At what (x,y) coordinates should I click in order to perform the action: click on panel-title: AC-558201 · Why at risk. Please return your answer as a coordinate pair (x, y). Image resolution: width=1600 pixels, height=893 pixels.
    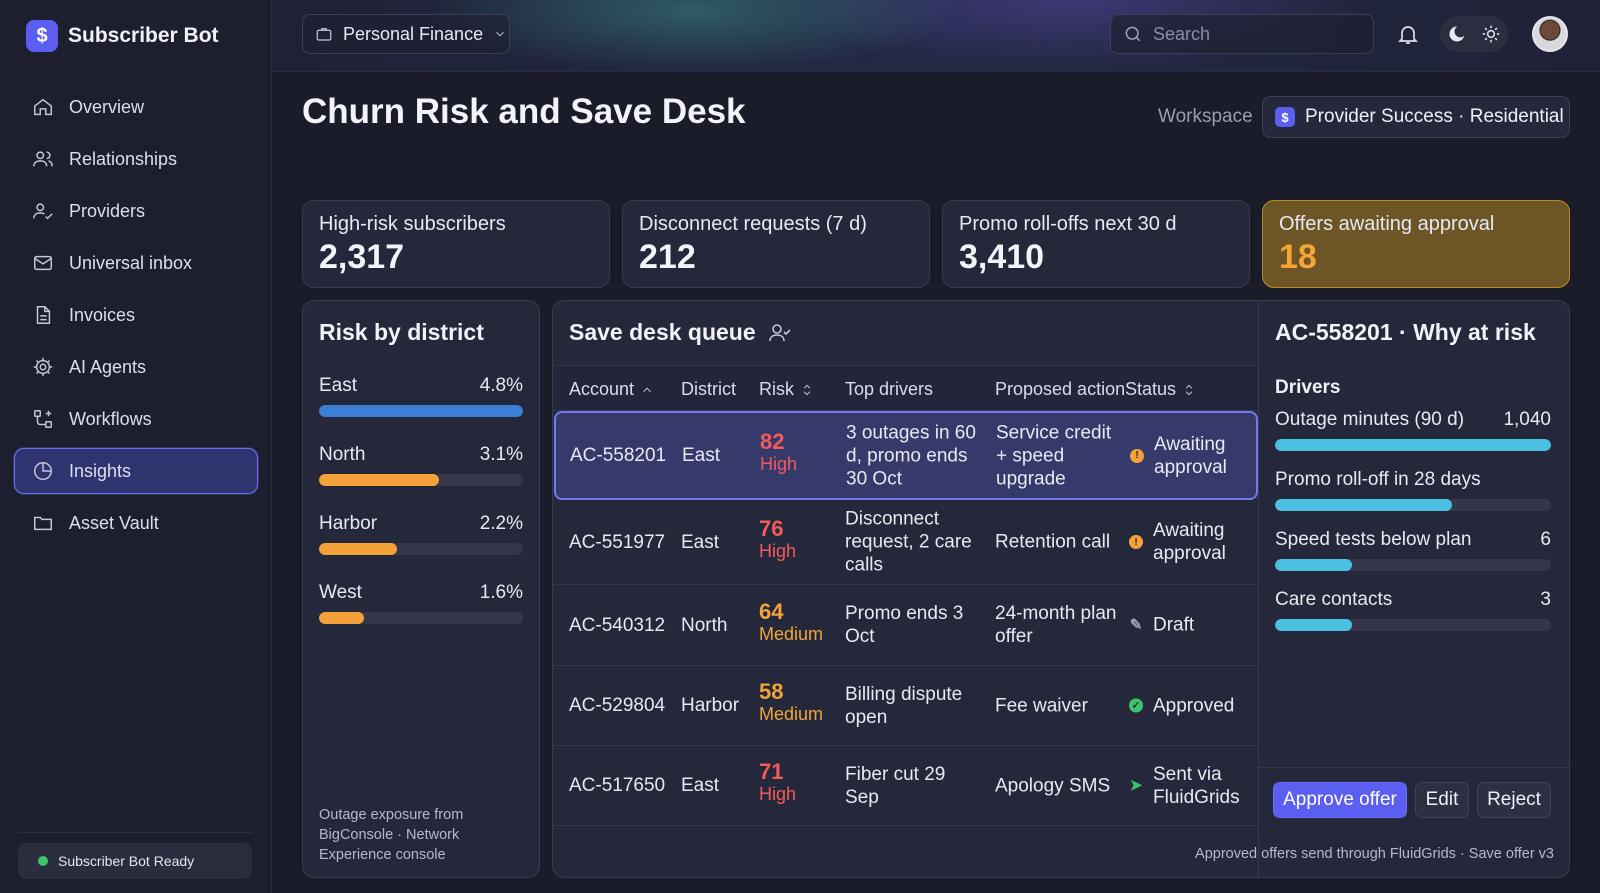
    Looking at the image, I should click on (1405, 332).